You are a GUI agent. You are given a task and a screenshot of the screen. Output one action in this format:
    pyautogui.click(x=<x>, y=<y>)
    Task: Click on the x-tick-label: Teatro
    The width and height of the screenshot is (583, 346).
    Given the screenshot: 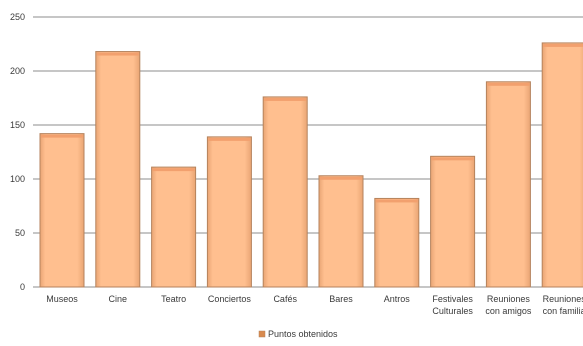 What is the action you would take?
    pyautogui.click(x=173, y=299)
    